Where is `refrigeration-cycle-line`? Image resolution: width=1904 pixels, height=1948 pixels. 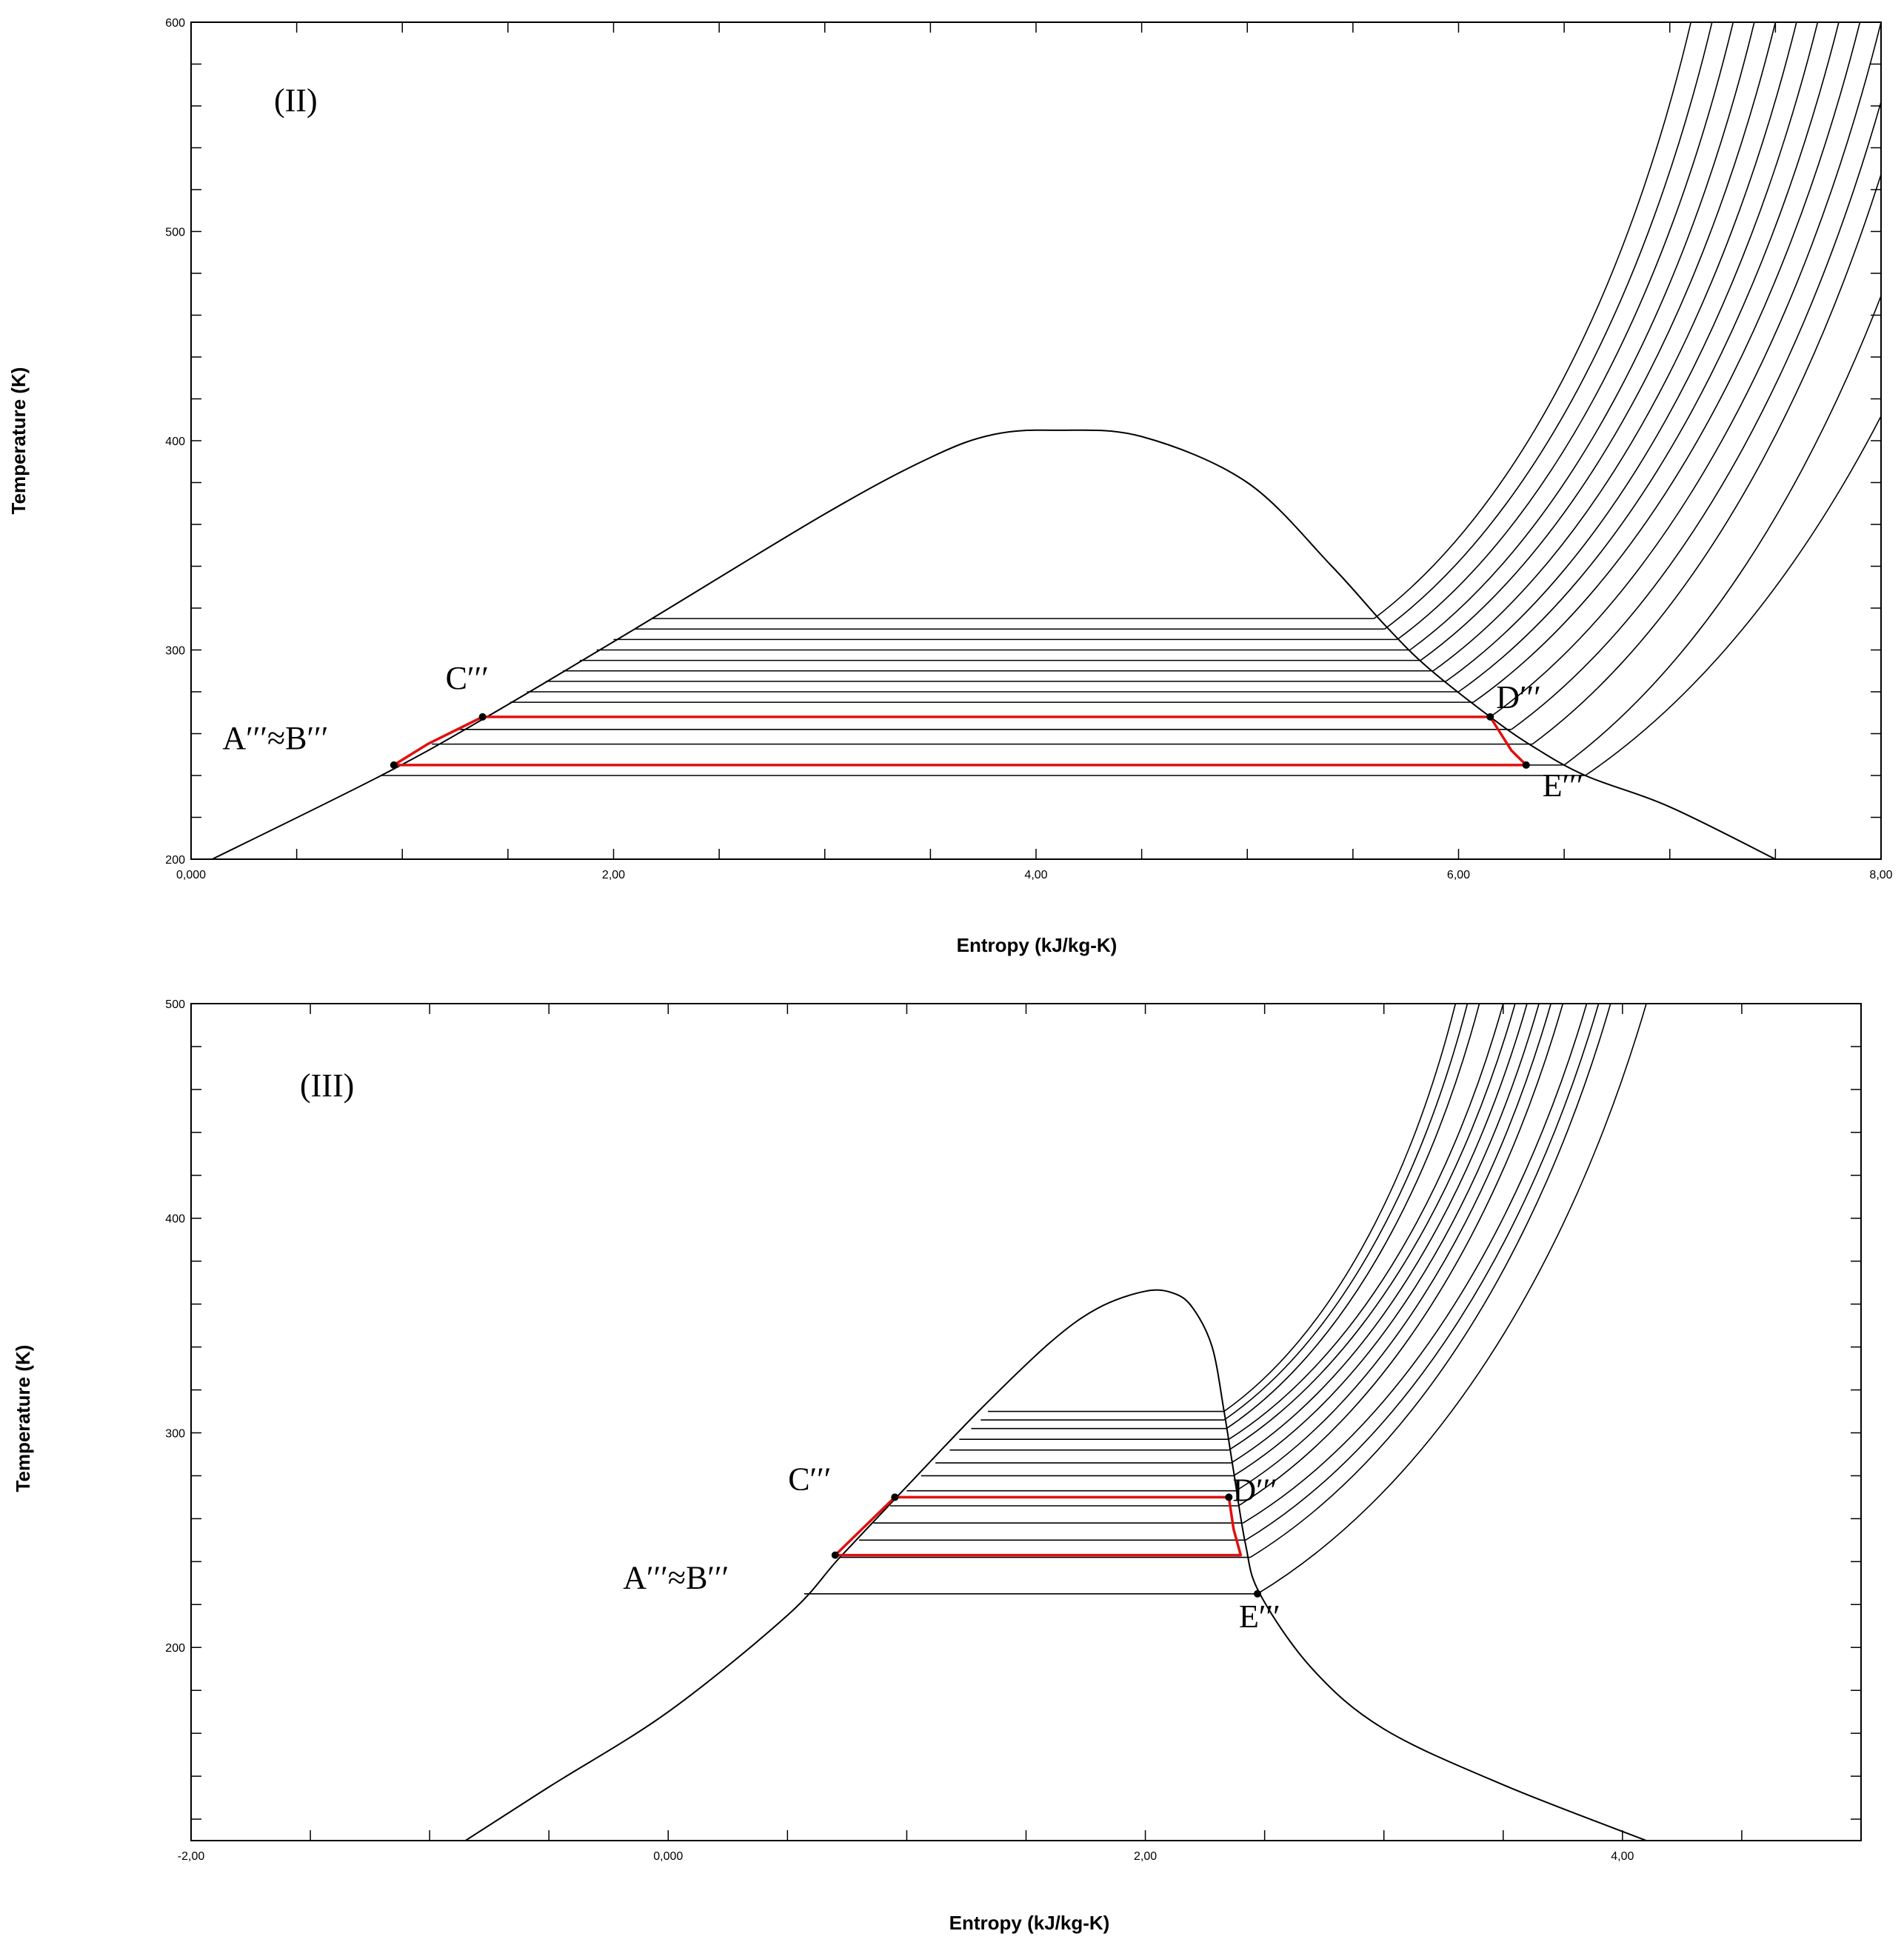
refrigeration-cycle-line is located at coordinates (1039, 1526).